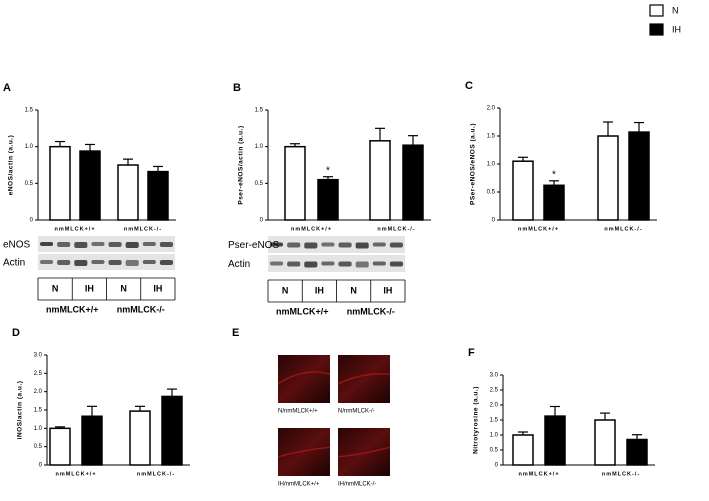 This screenshot has height=501, width=709. I want to click on group-label: nmMLCK-/-, so click(371, 311).